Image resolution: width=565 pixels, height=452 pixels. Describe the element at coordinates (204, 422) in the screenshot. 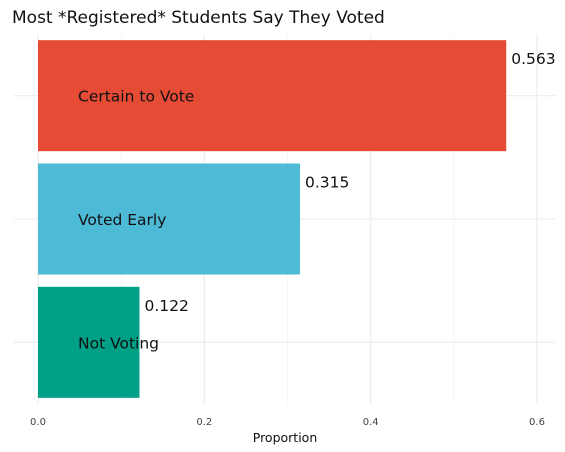

I see `x-tick-label-1: 0.2` at that location.